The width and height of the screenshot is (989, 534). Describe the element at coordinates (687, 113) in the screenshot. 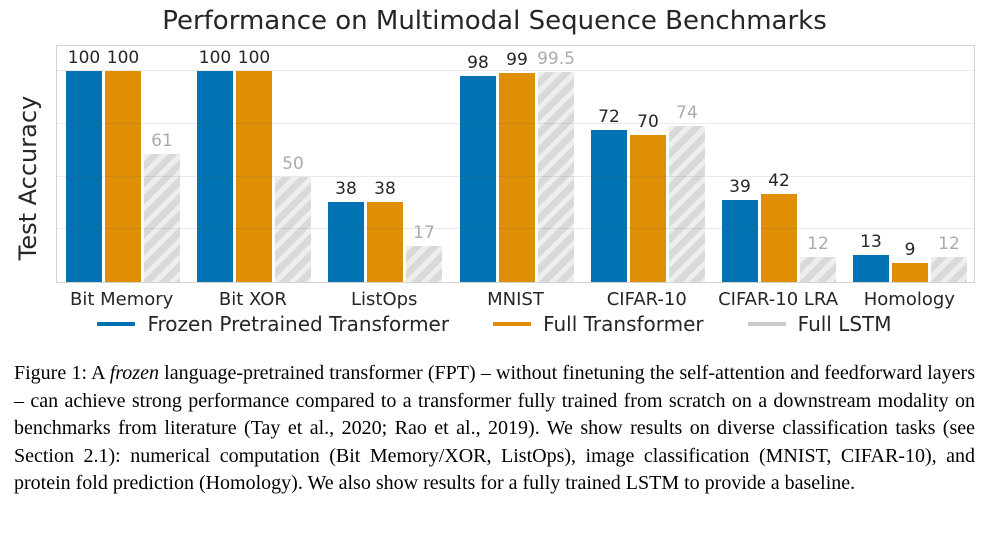

I see `bar-value-label: 74` at that location.